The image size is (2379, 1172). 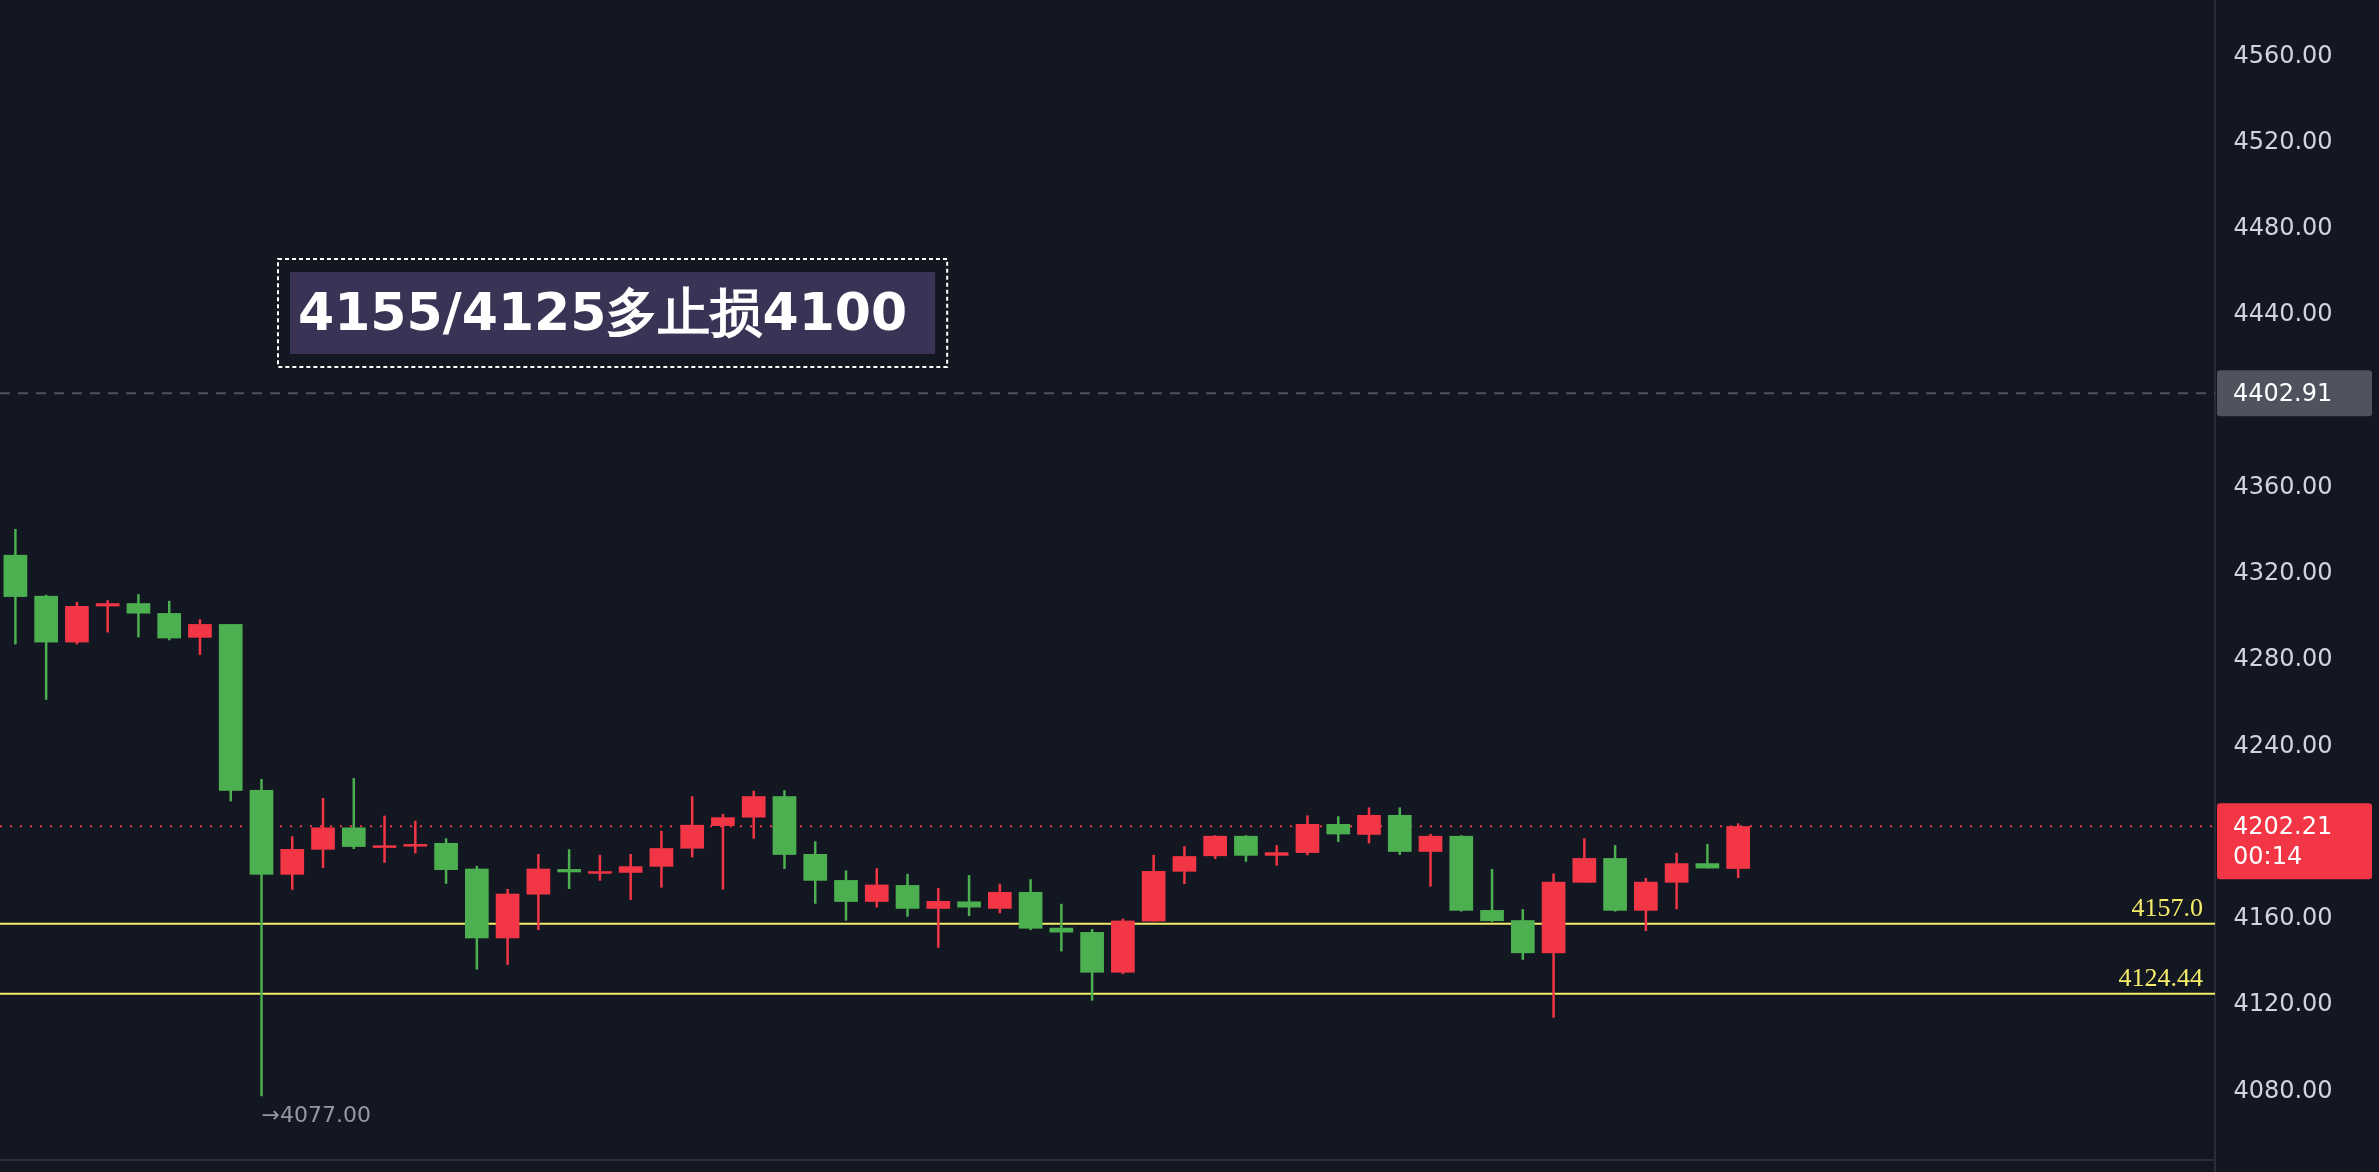 What do you see at coordinates (2283, 658) in the screenshot?
I see `y-tick-label: 4280.00` at bounding box center [2283, 658].